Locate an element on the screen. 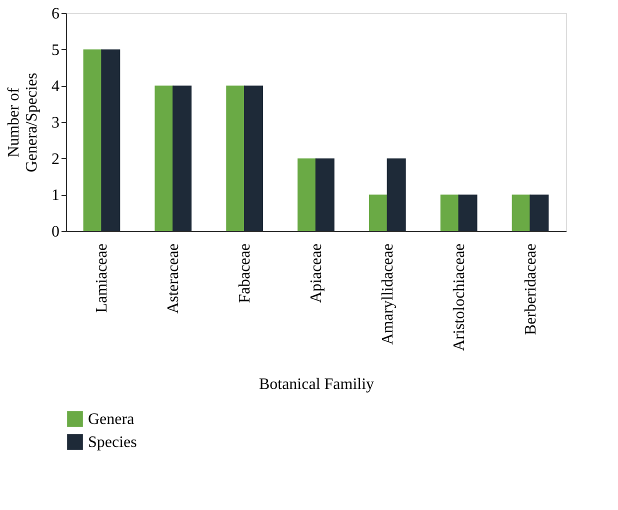 The width and height of the screenshot is (618, 510). y-tick-label: 3 is located at coordinates (56, 123).